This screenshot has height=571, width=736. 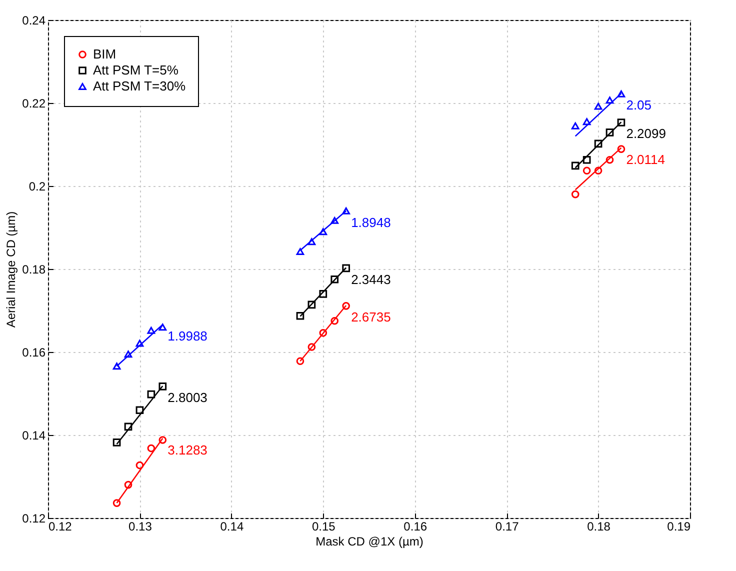 I want to click on y-tick-label: 0.16, so click(x=34, y=353).